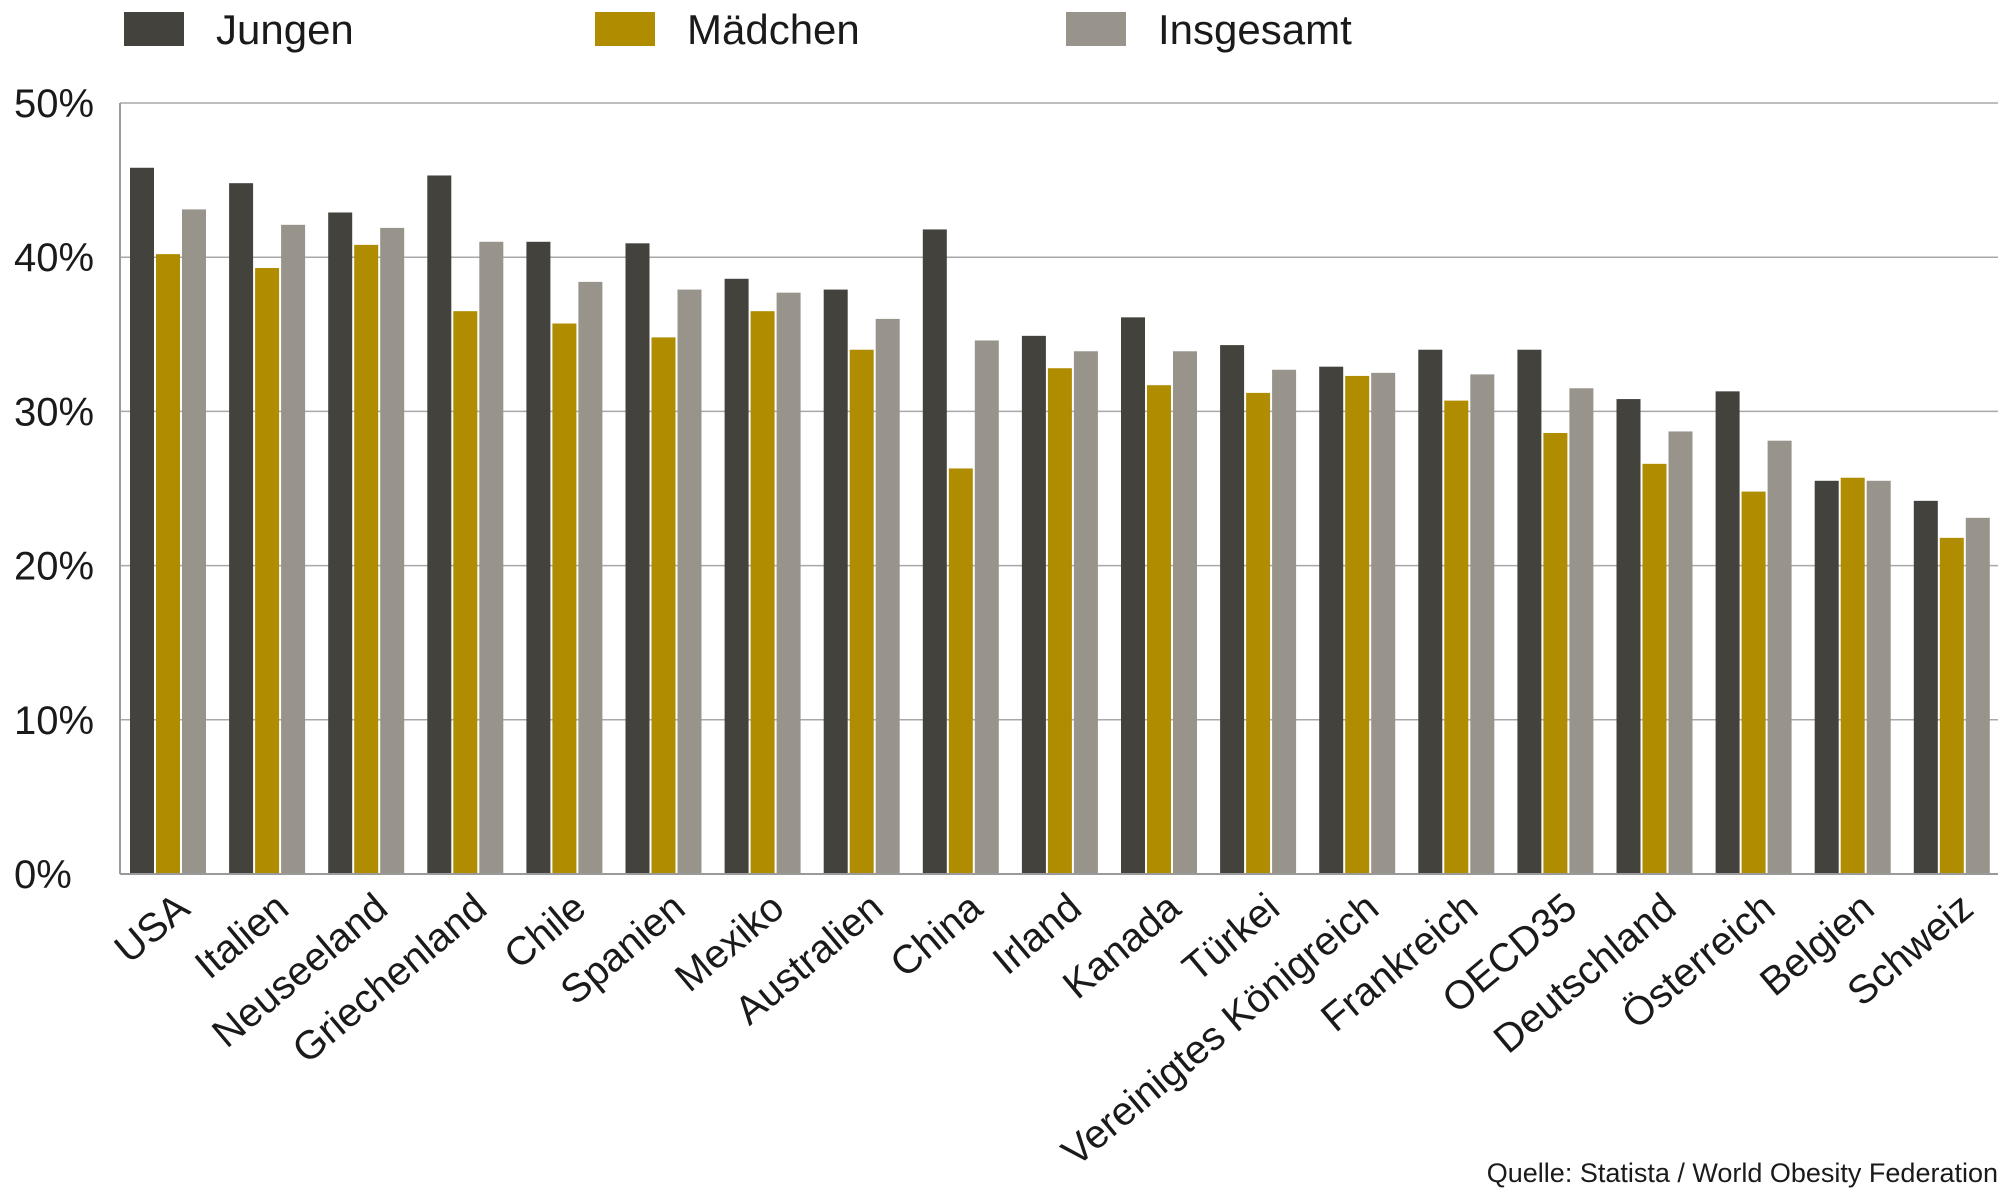 The width and height of the screenshot is (2009, 1203). I want to click on legend-label: Insgesamt, so click(1255, 29).